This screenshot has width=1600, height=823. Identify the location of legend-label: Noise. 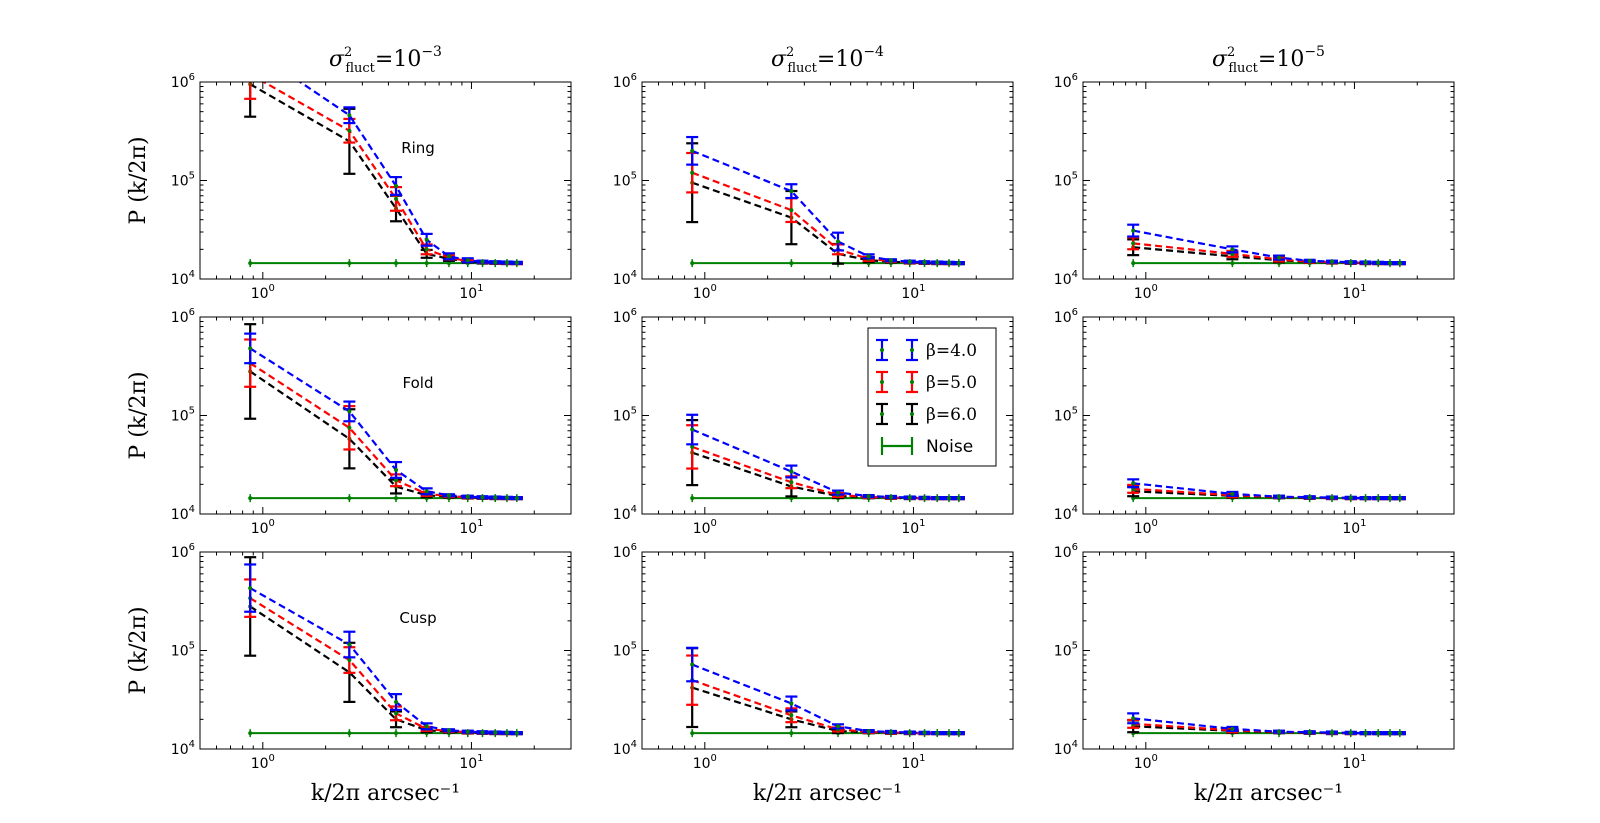
(949, 447).